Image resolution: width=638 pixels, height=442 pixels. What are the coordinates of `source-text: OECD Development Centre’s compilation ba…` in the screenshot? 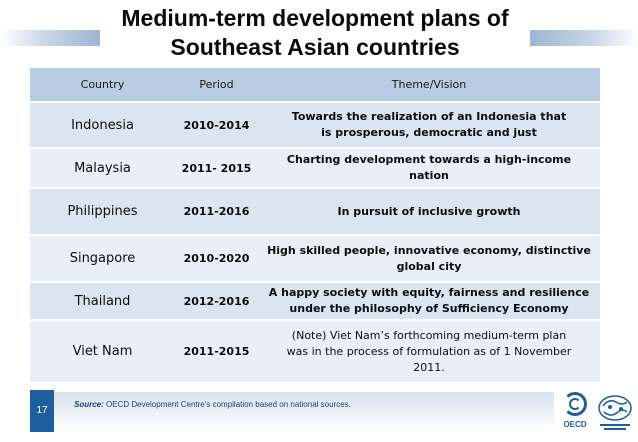 It's located at (227, 404).